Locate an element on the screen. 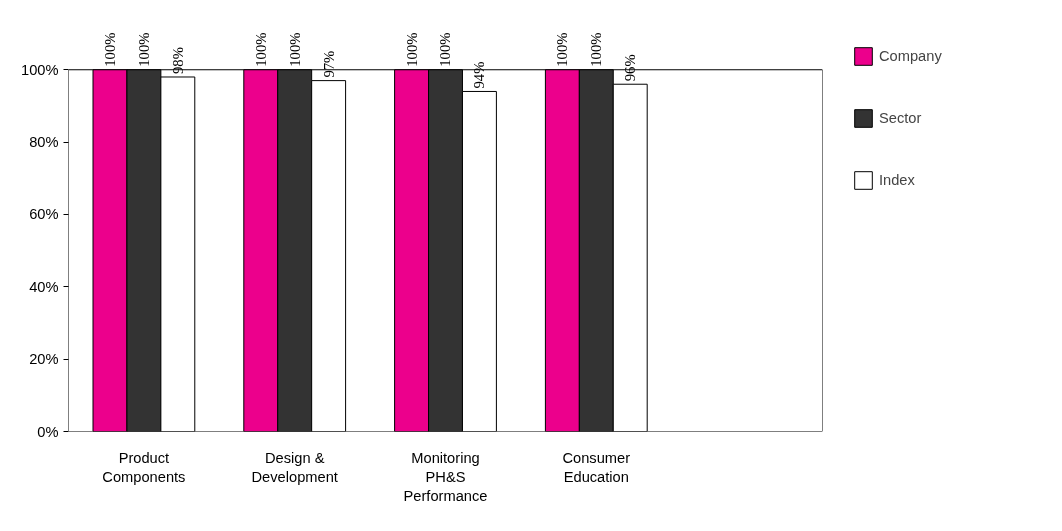 The height and width of the screenshot is (531, 1062). y-tick-label: 60% is located at coordinates (44, 214).